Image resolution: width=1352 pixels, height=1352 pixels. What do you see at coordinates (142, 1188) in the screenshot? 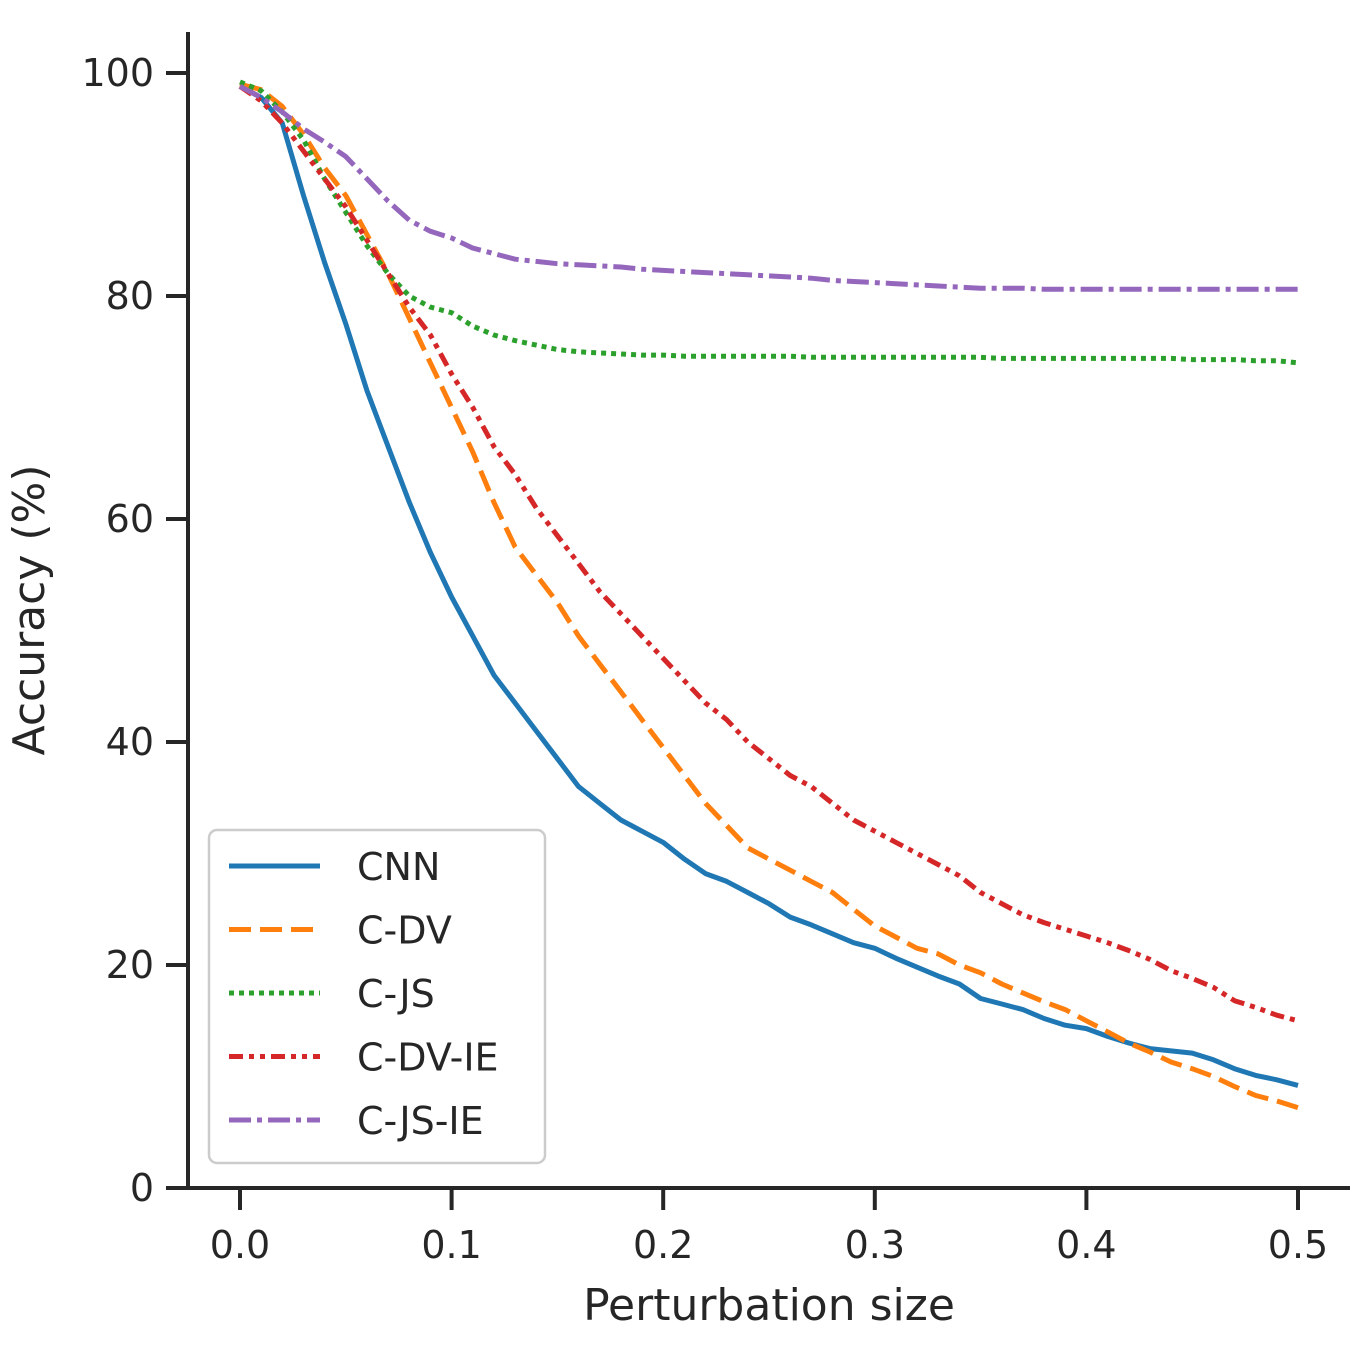
I see `y-tick-label: 0` at bounding box center [142, 1188].